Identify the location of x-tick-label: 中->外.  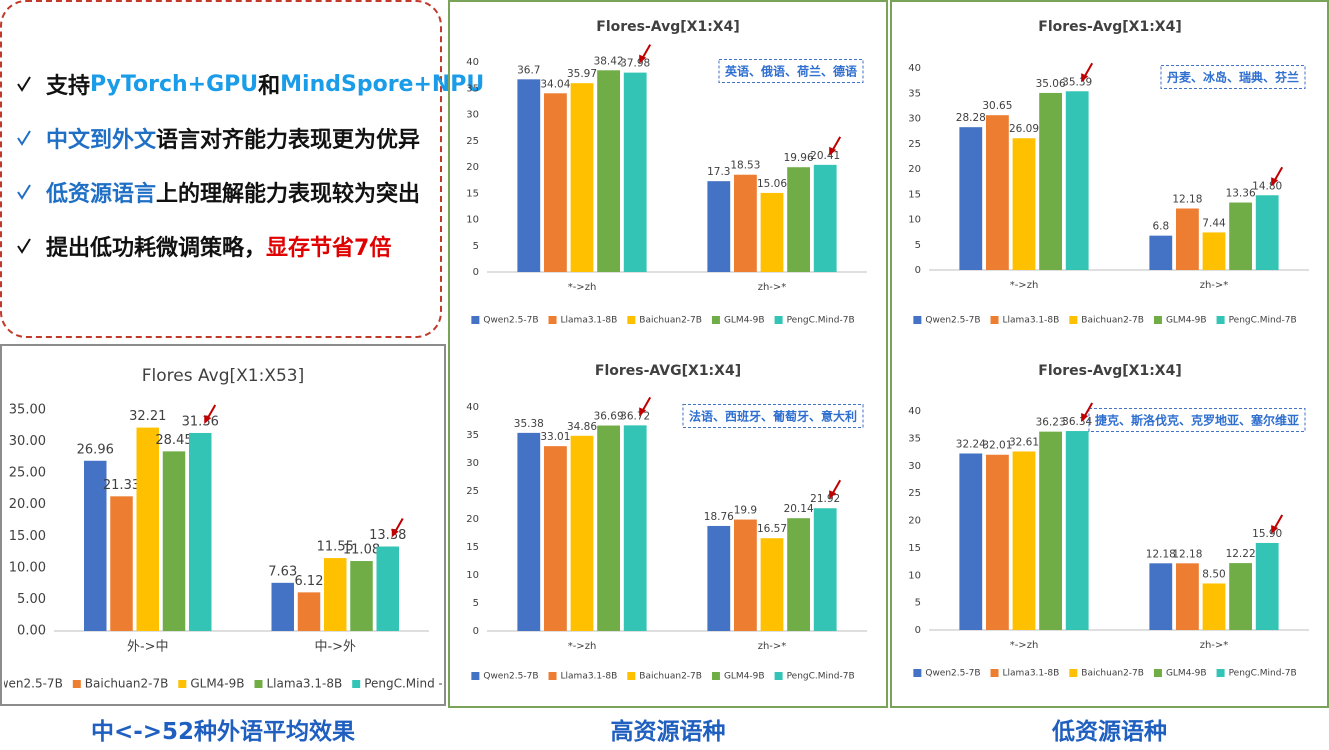
(335, 647).